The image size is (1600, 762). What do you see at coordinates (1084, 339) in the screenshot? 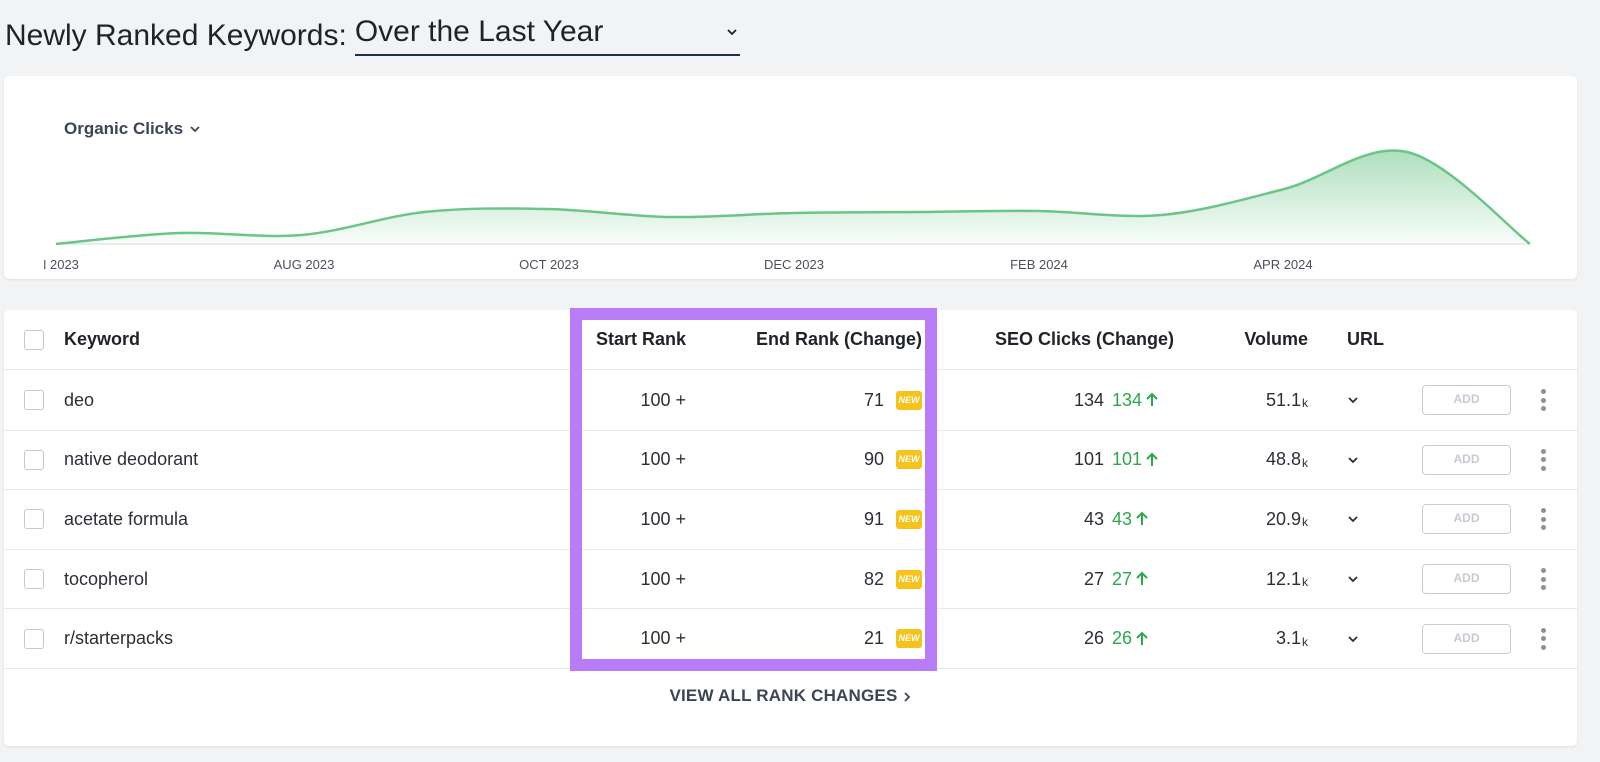
I see `column-header-seo-clicks: SEO Clicks (Change)` at bounding box center [1084, 339].